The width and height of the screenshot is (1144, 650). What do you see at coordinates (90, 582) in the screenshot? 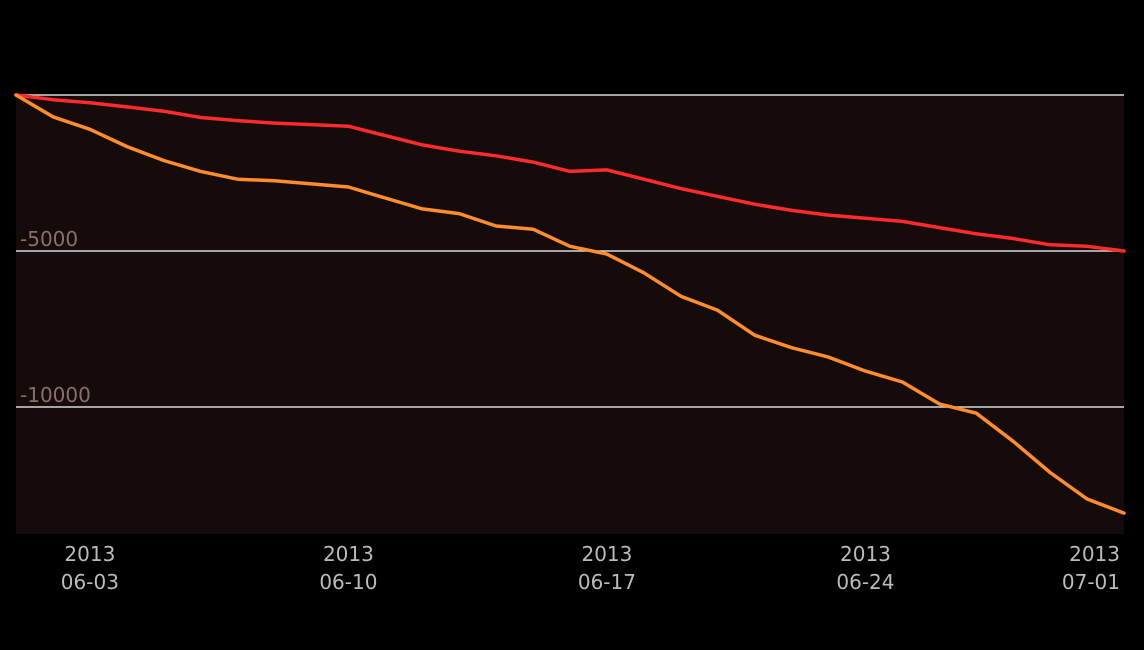
I see `x-tick-label-date: 06-03` at bounding box center [90, 582].